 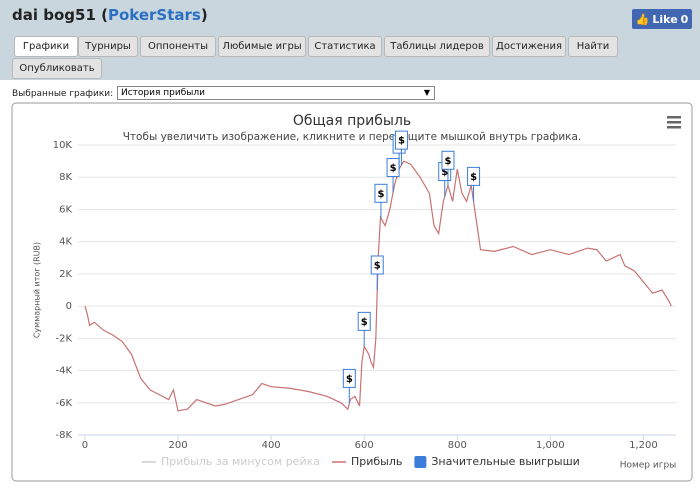 I want to click on site-link: PokerStars, so click(x=154, y=15).